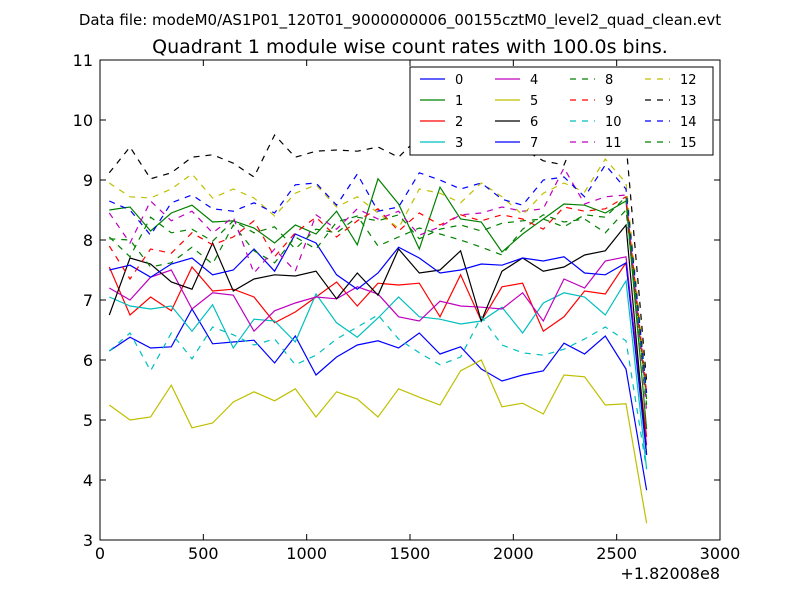  What do you see at coordinates (83, 120) in the screenshot?
I see `y-tick-label: 10` at bounding box center [83, 120].